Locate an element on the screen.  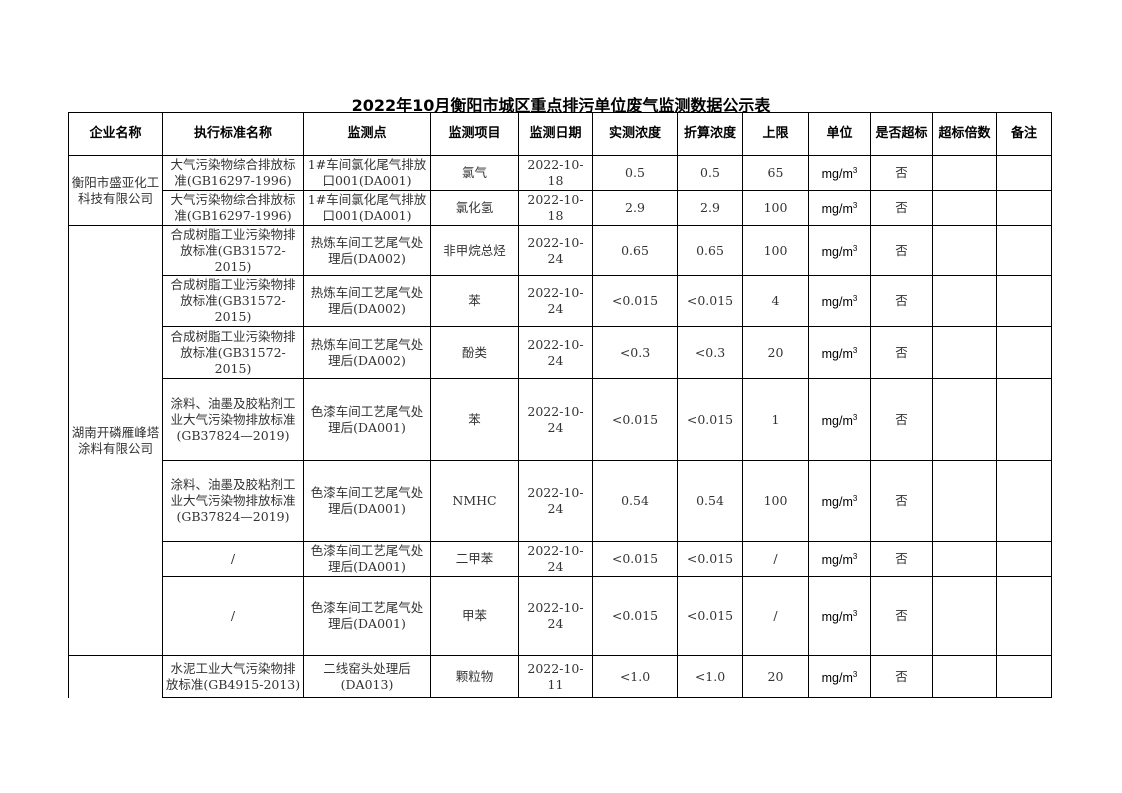
header-exceed: 是否超标 is located at coordinates (901, 134).